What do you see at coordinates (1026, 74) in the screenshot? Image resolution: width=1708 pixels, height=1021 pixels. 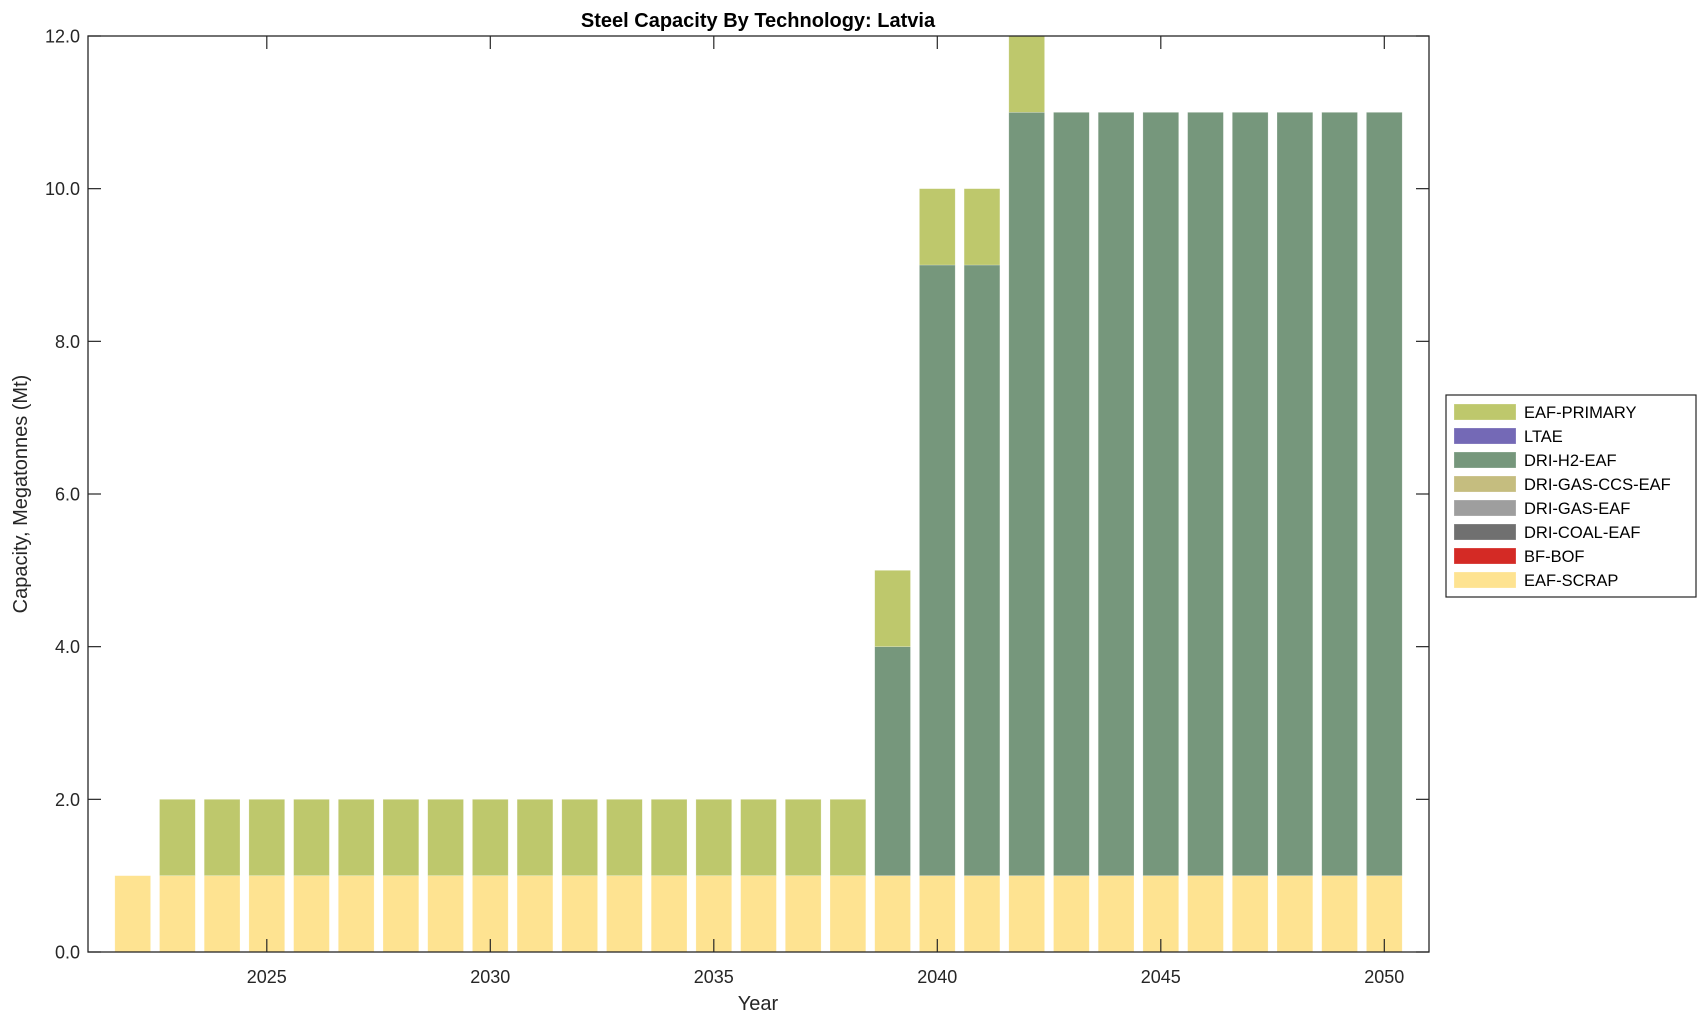 I see `bar-eaf-primary-2042` at bounding box center [1026, 74].